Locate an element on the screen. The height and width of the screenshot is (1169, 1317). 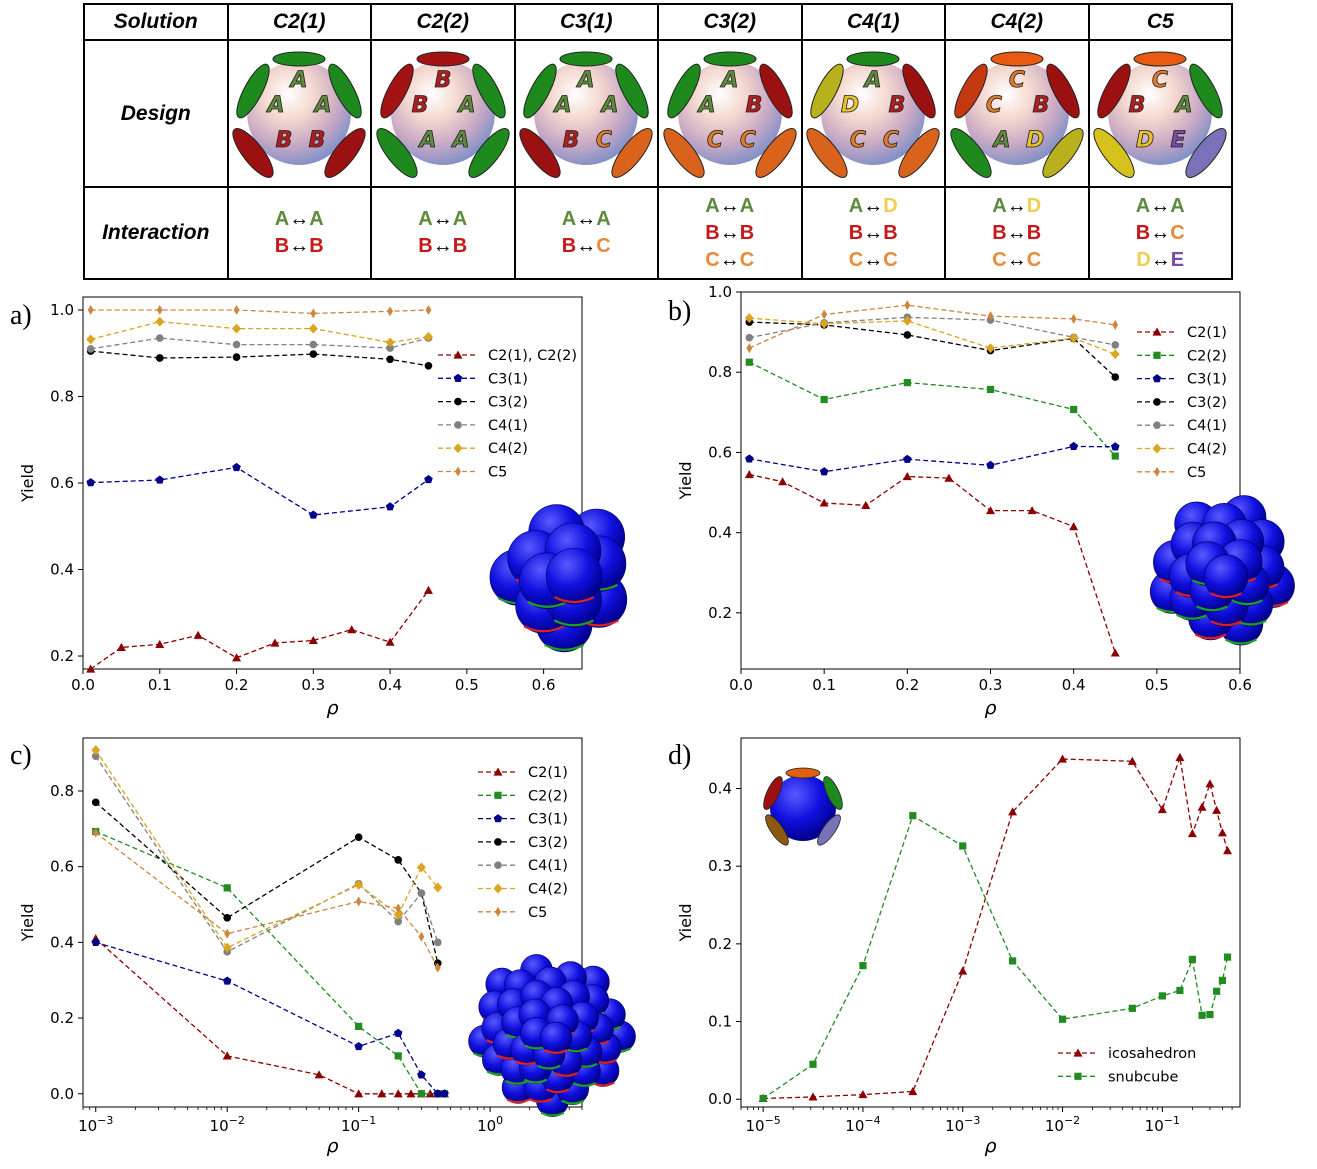
y-tick-label: 0.4 is located at coordinates (720, 788).